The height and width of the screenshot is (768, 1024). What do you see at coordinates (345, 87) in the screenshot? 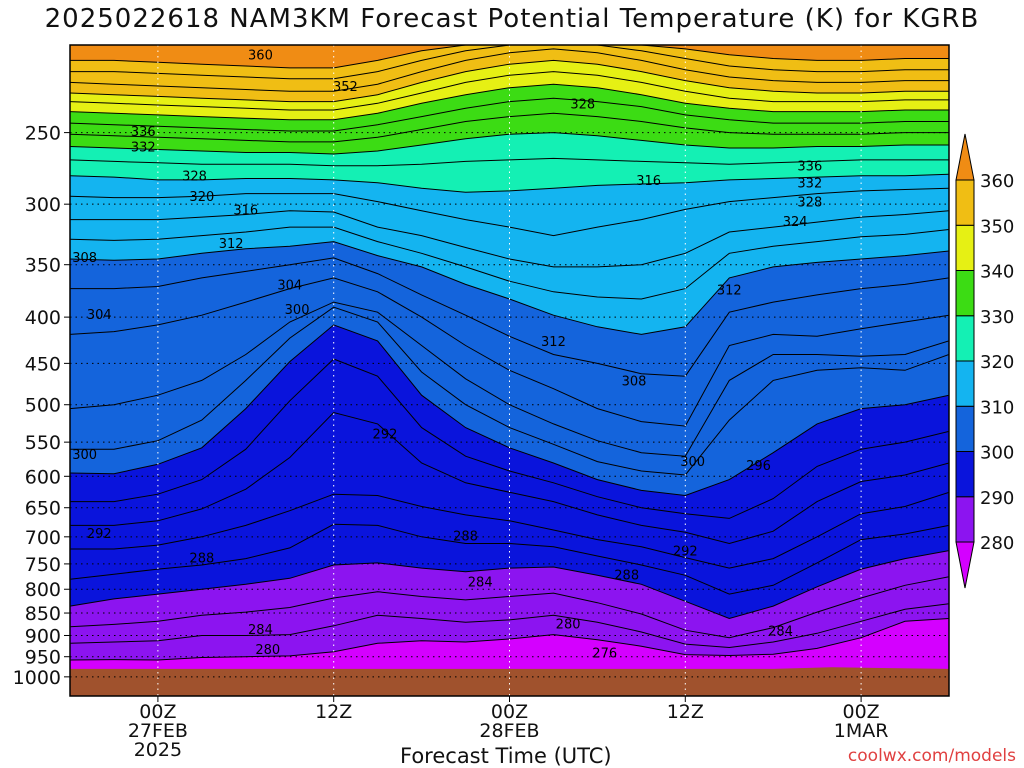
I see `contour-label: 352` at bounding box center [345, 87].